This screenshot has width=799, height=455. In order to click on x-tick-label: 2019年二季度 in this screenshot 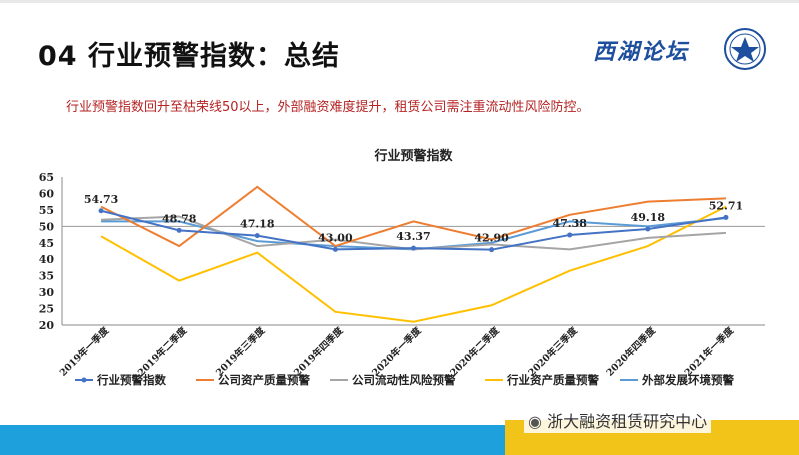, I will do `click(162, 351)`.